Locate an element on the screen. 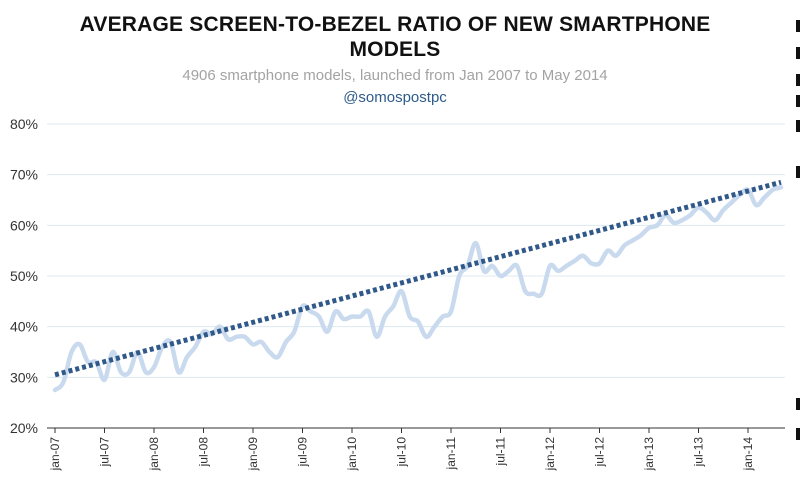  y-tick-label: 40% is located at coordinates (24, 327).